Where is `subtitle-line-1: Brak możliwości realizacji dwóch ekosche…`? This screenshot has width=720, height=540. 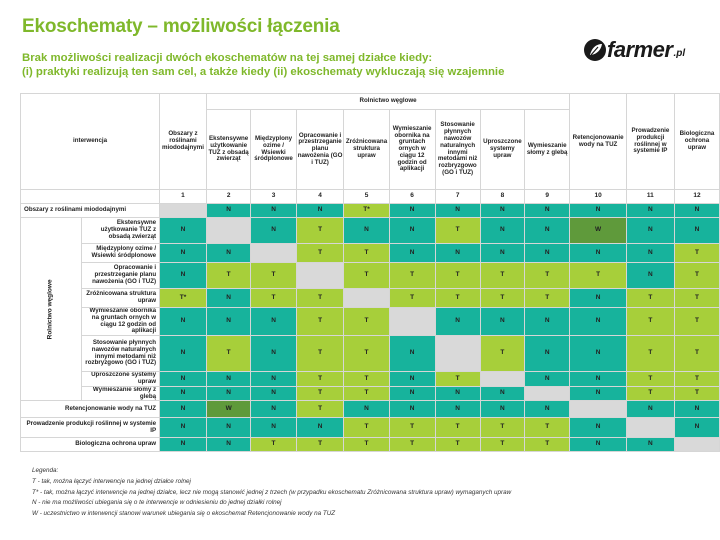
subtitle-line-1: Brak możliwości realizacji dwóch ekosche… is located at coordinates (227, 58).